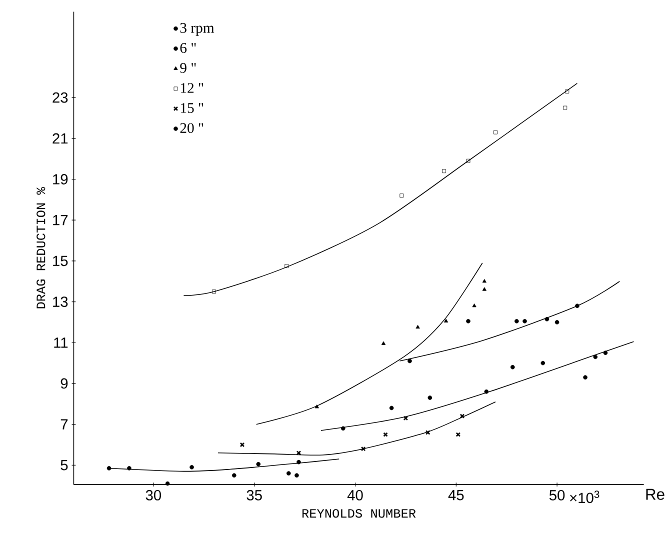  Describe the element at coordinates (197, 29) in the screenshot. I see `legend-label: 3 rpm` at that location.